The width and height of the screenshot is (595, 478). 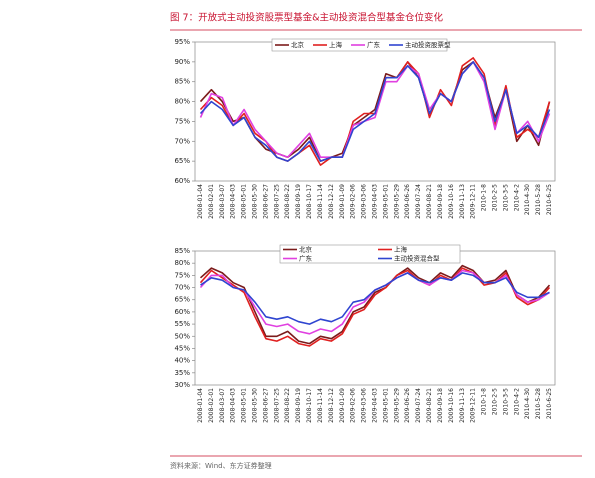 I want to click on y-tick-label: 55%, so click(x=182, y=324).